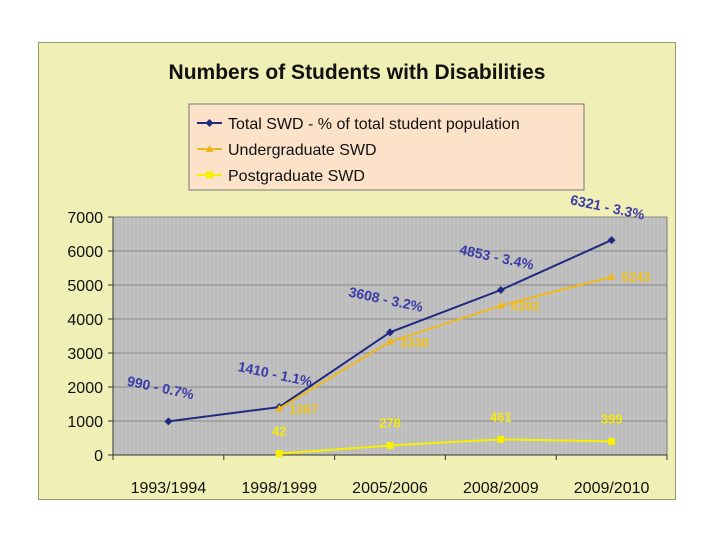 This screenshot has height=540, width=720. I want to click on y-tick-label: 6000, so click(85, 252).